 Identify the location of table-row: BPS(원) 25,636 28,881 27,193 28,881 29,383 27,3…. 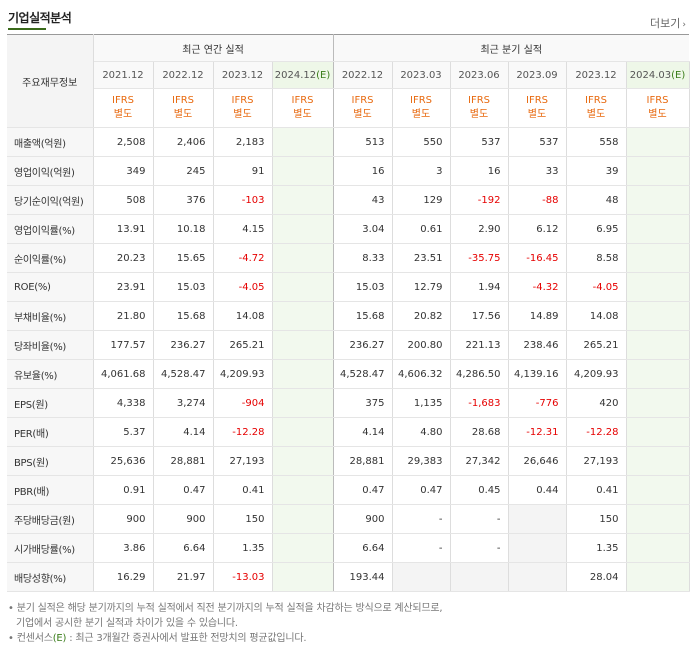
(348, 461).